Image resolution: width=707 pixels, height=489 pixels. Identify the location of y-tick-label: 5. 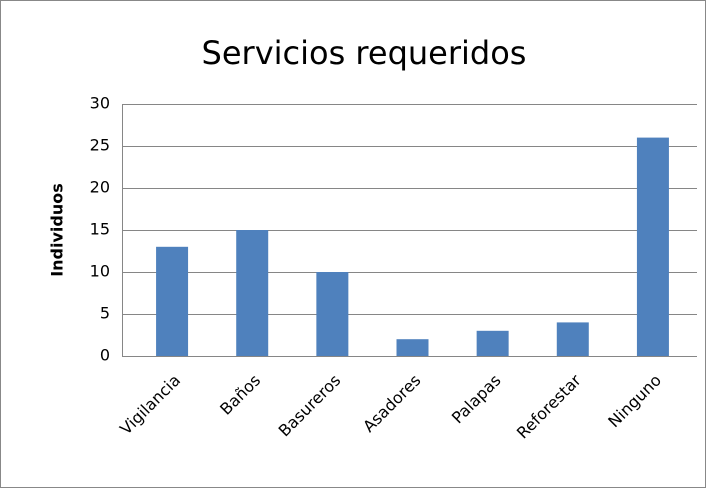
(105, 313).